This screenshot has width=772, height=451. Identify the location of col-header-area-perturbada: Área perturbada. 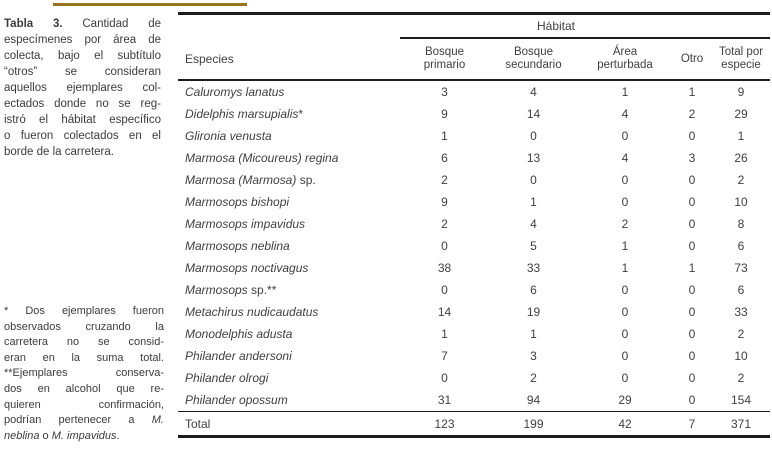
(625, 59).